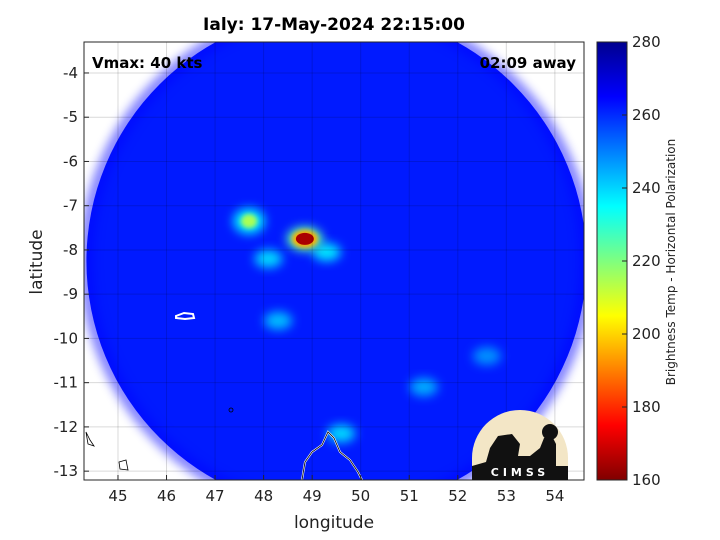 The width and height of the screenshot is (720, 540). Describe the element at coordinates (409, 496) in the screenshot. I see `x-tick-label: 51` at that location.